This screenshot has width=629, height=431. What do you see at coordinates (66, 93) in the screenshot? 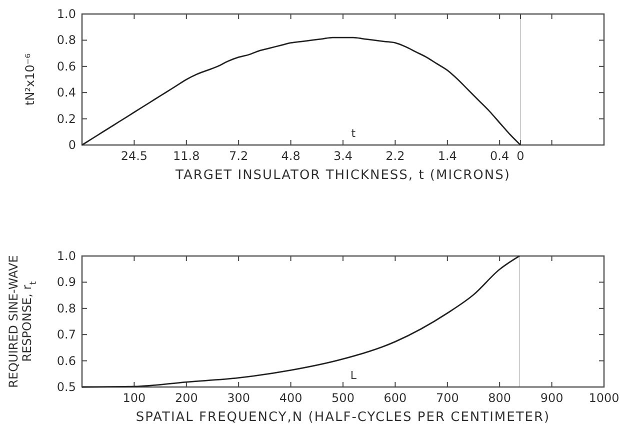
I see `y-tick-label: 0.4` at bounding box center [66, 93].